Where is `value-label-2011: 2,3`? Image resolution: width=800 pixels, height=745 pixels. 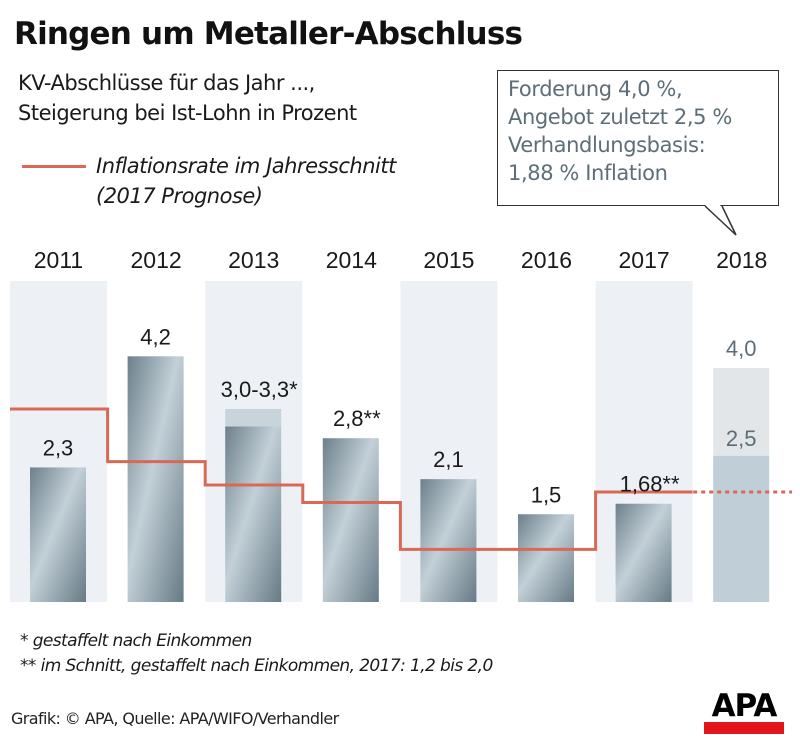 value-label-2011: 2,3 is located at coordinates (58, 447).